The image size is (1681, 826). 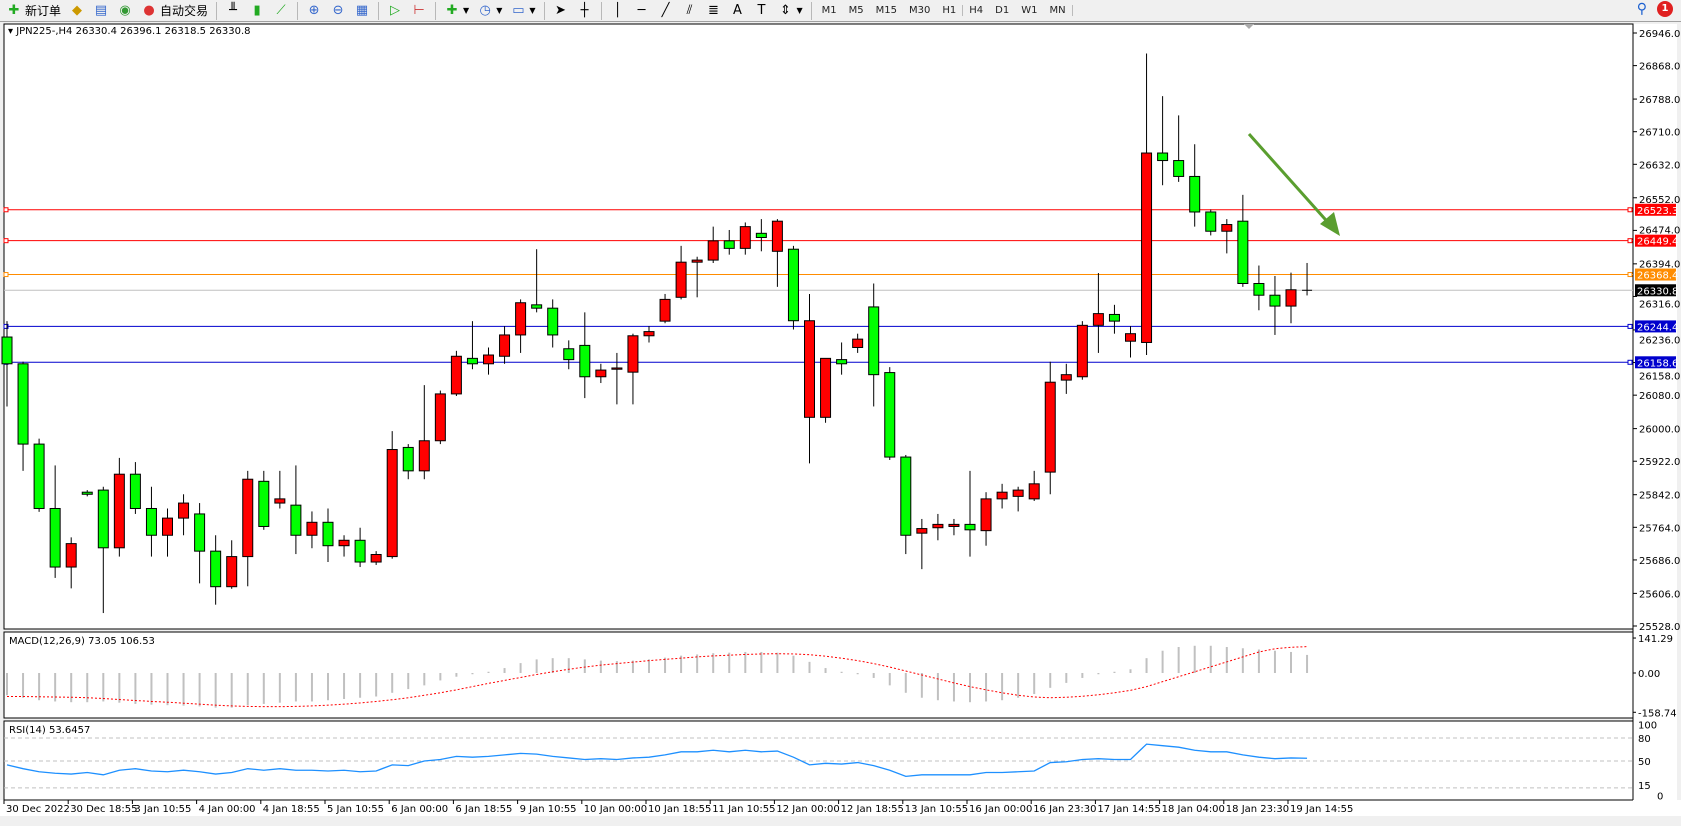 What do you see at coordinates (227, 809) in the screenshot?
I see `time-label: 4 Jan 00:00` at bounding box center [227, 809].